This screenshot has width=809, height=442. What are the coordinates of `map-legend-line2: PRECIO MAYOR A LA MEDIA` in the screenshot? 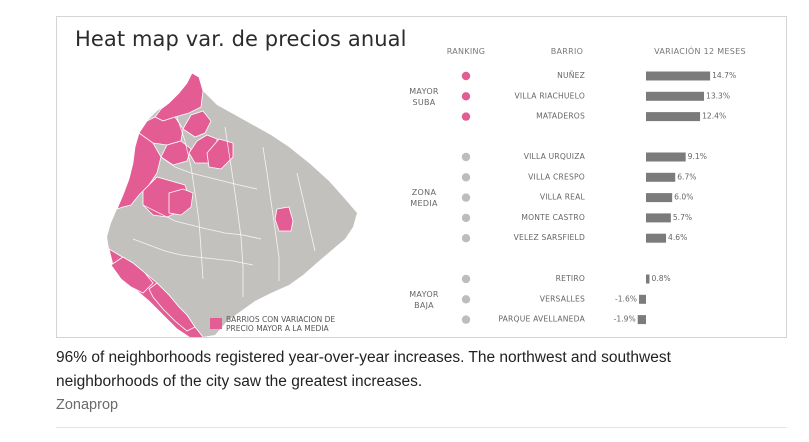 It's located at (277, 328).